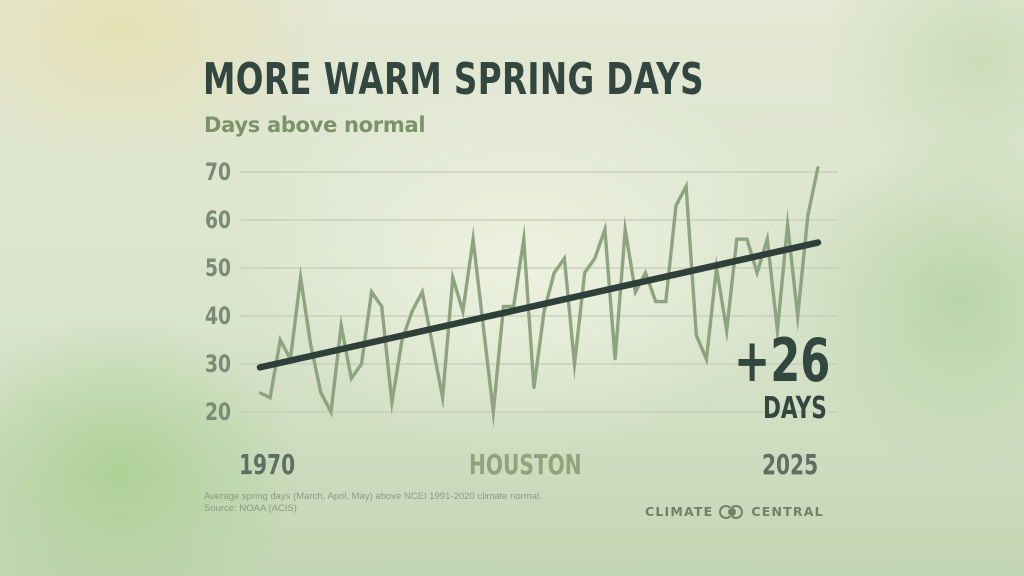  Describe the element at coordinates (218, 269) in the screenshot. I see `y-tick-label: 50` at that location.